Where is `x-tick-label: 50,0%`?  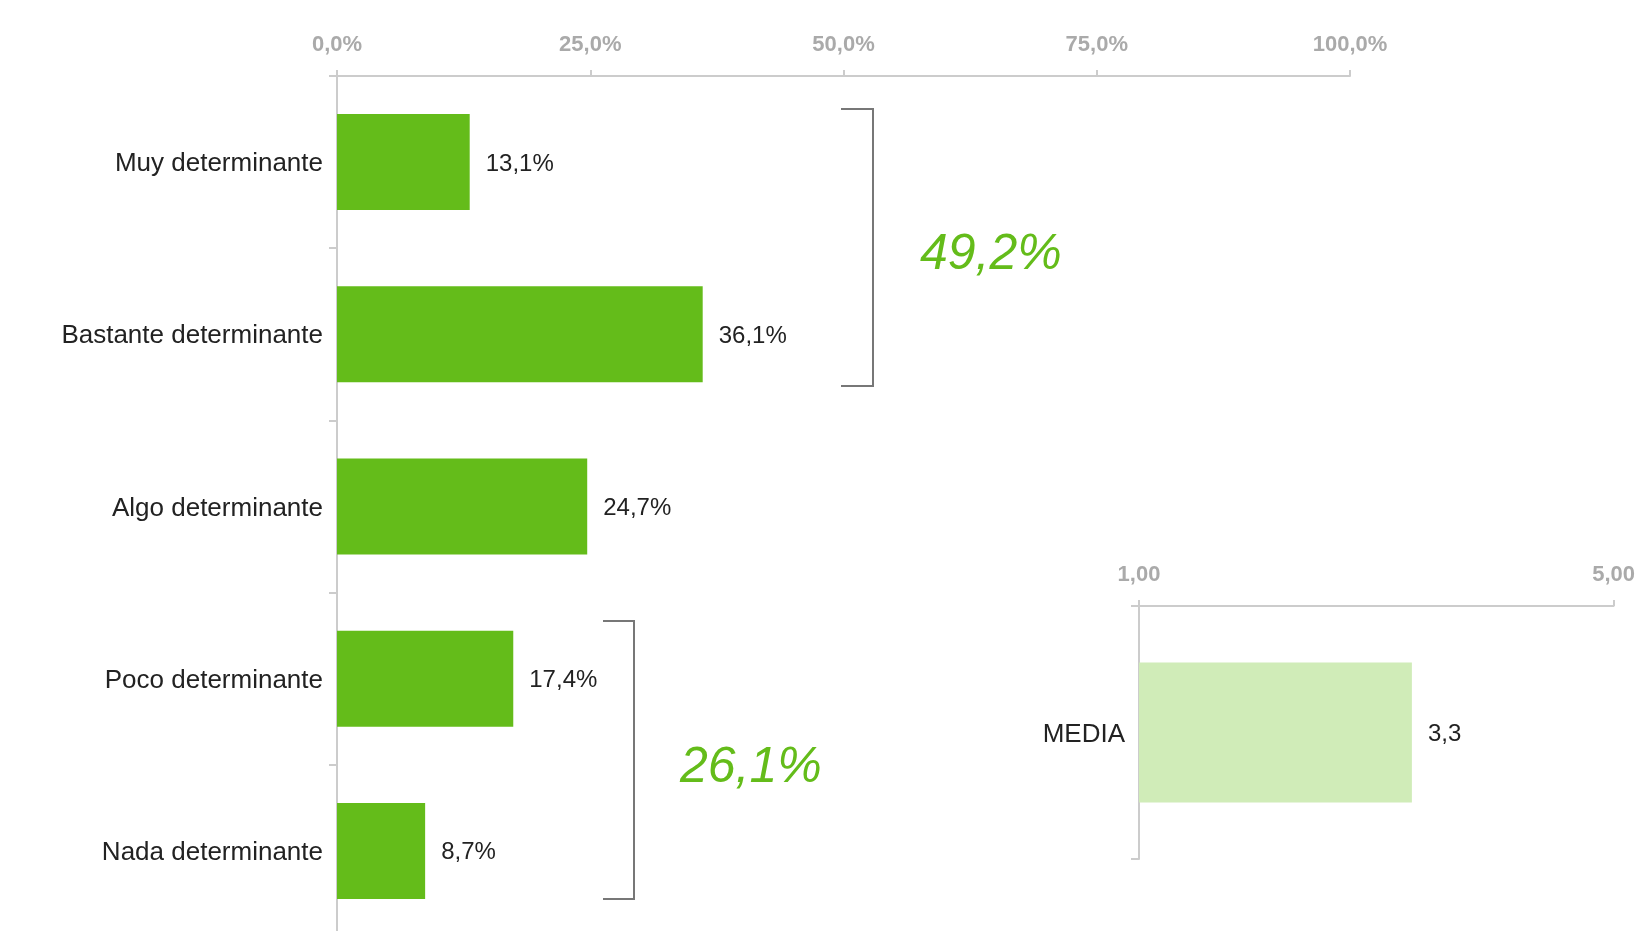
x-tick-label: 50,0% is located at coordinates (843, 43).